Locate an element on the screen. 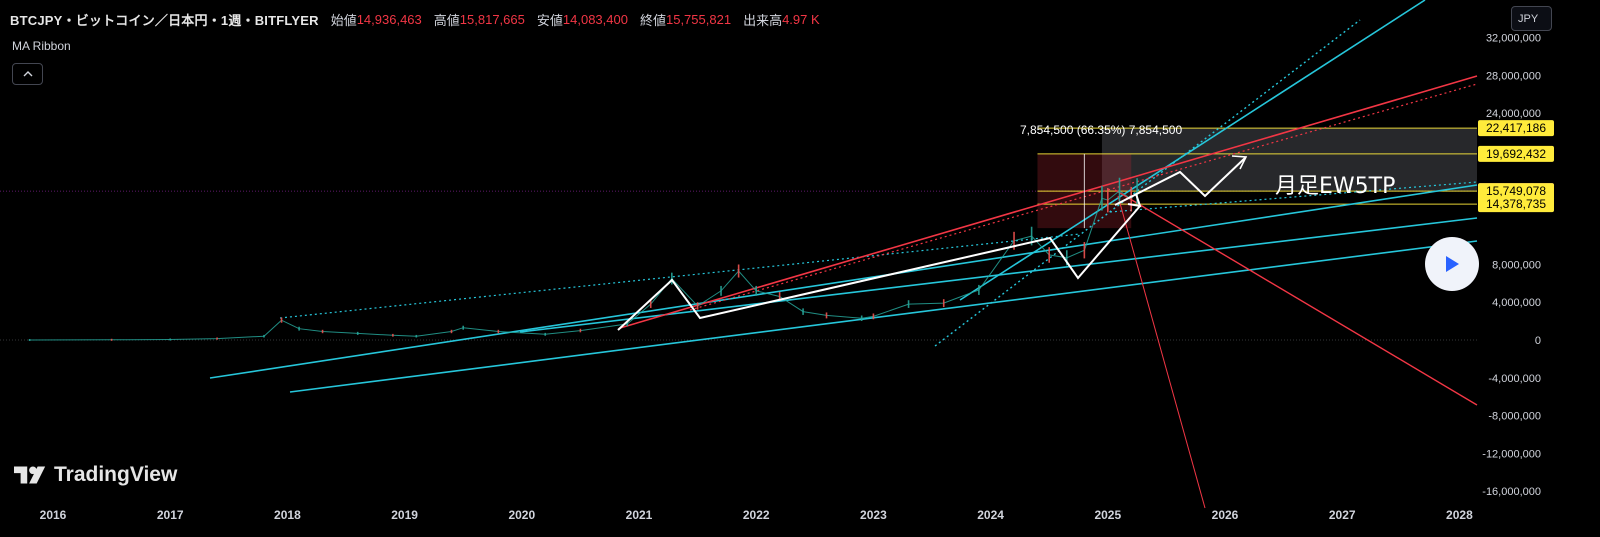 The height and width of the screenshot is (537, 1600). open-label: 始値 is located at coordinates (343, 20).